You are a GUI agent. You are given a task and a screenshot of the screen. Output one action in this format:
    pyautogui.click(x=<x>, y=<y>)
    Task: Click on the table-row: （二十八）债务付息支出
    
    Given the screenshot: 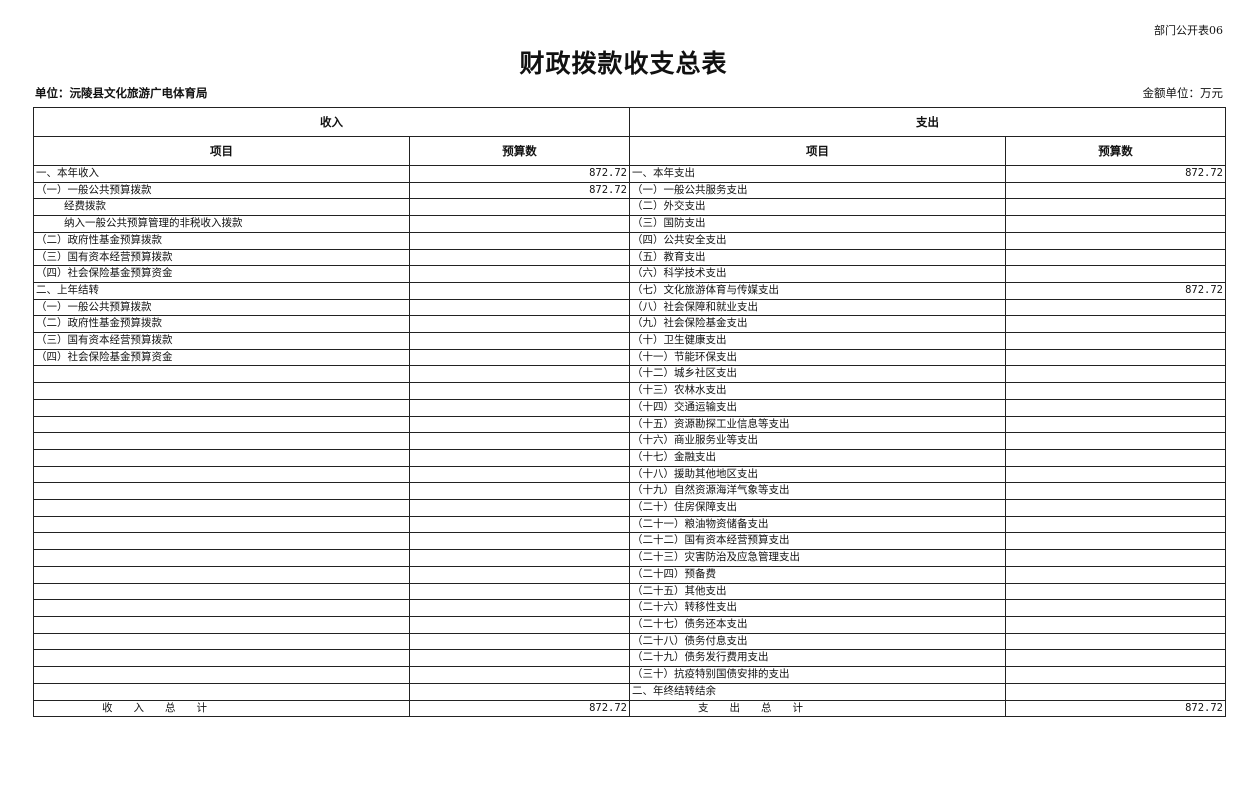 What is the action you would take?
    pyautogui.click(x=629, y=641)
    